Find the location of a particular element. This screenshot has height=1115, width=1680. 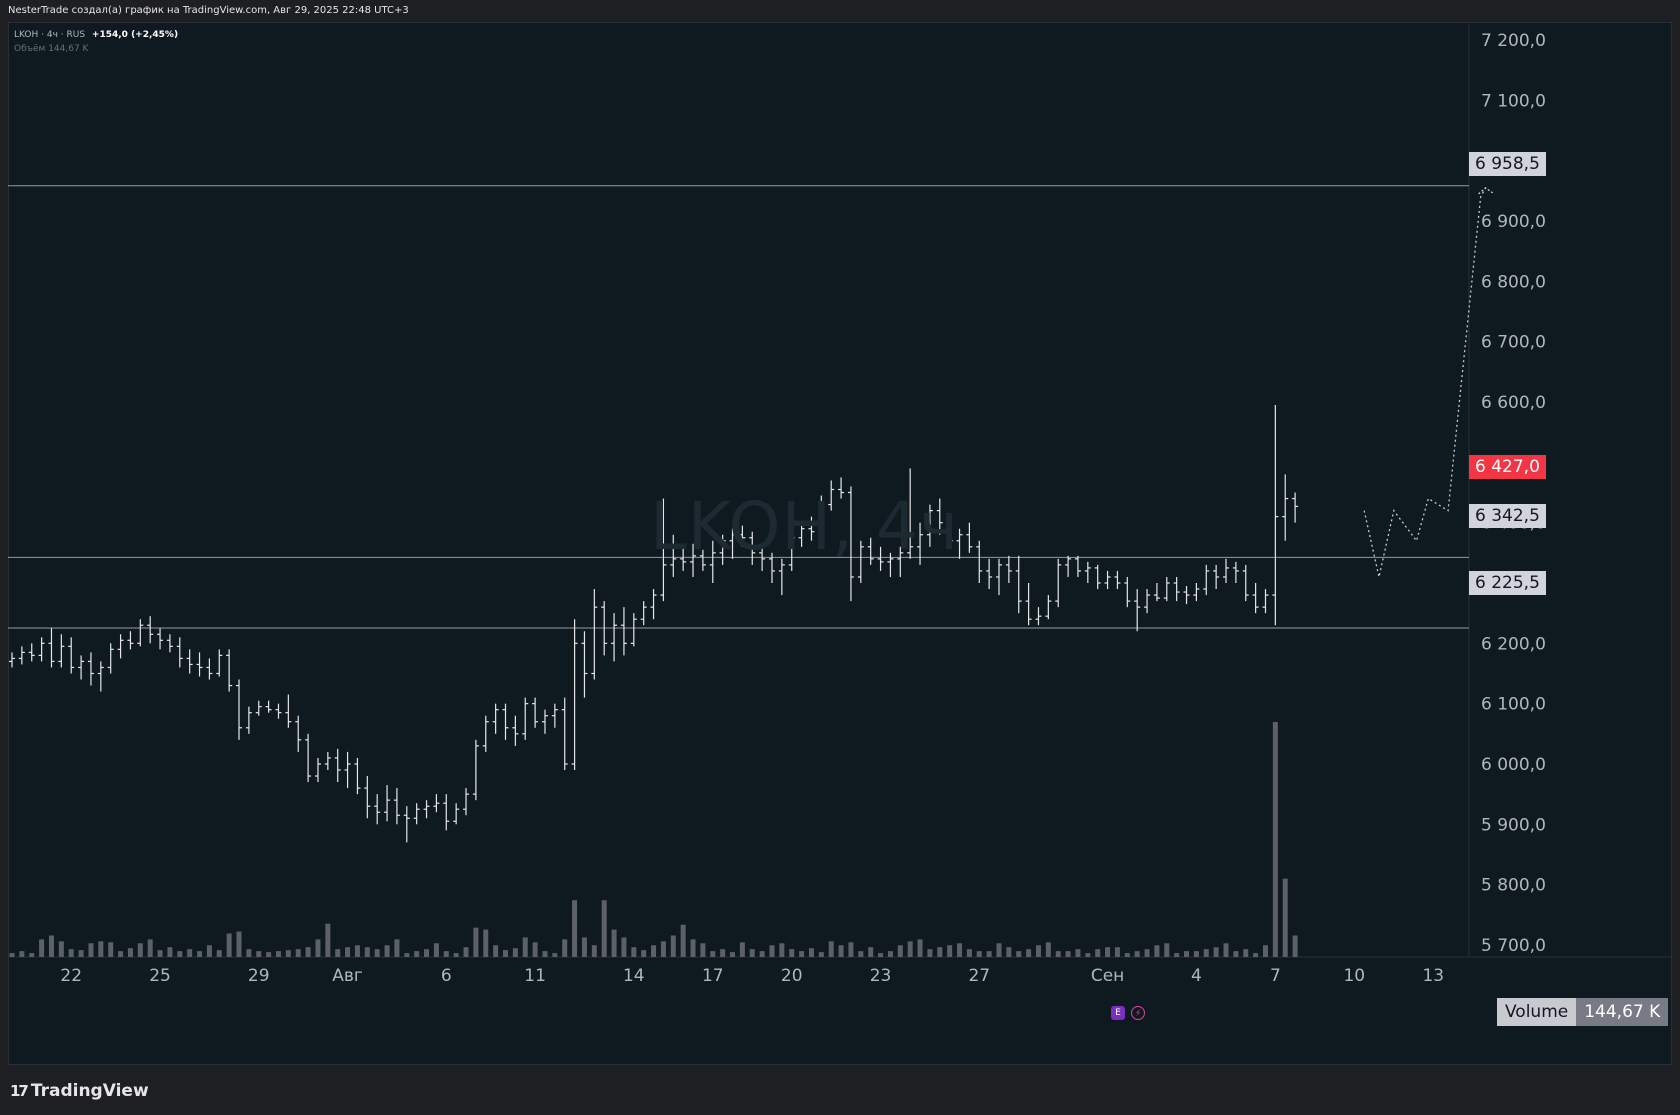

volume-tag-label: Volume is located at coordinates (1537, 1012).